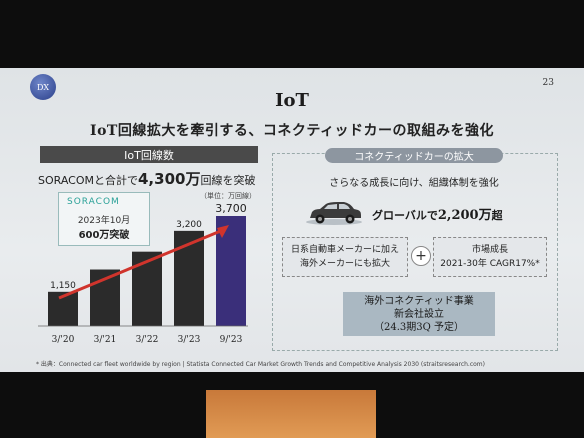  What do you see at coordinates (93, 202) in the screenshot?
I see `soracom-logo: SORACOM` at bounding box center [93, 202].